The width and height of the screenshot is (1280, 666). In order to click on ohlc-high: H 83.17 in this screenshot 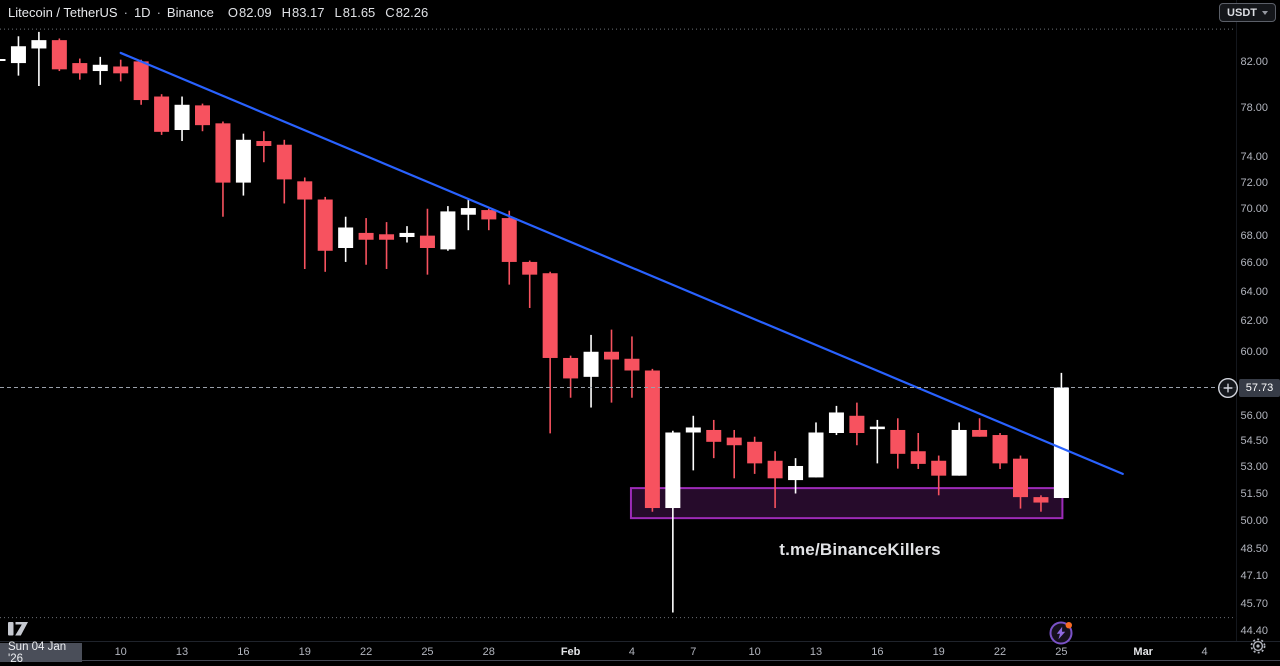, I will do `click(303, 12)`.